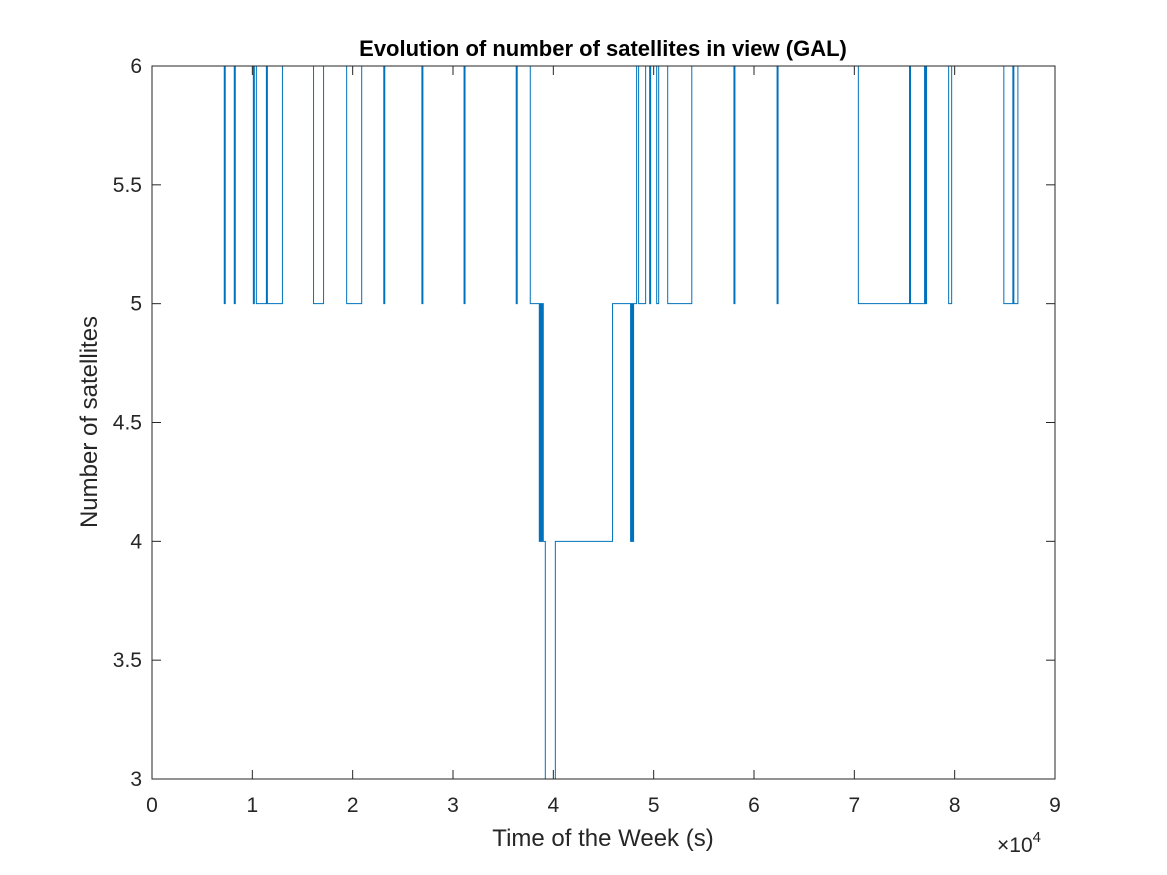 The width and height of the screenshot is (1167, 875). I want to click on y-axis-label: Number of satellites, so click(89, 422).